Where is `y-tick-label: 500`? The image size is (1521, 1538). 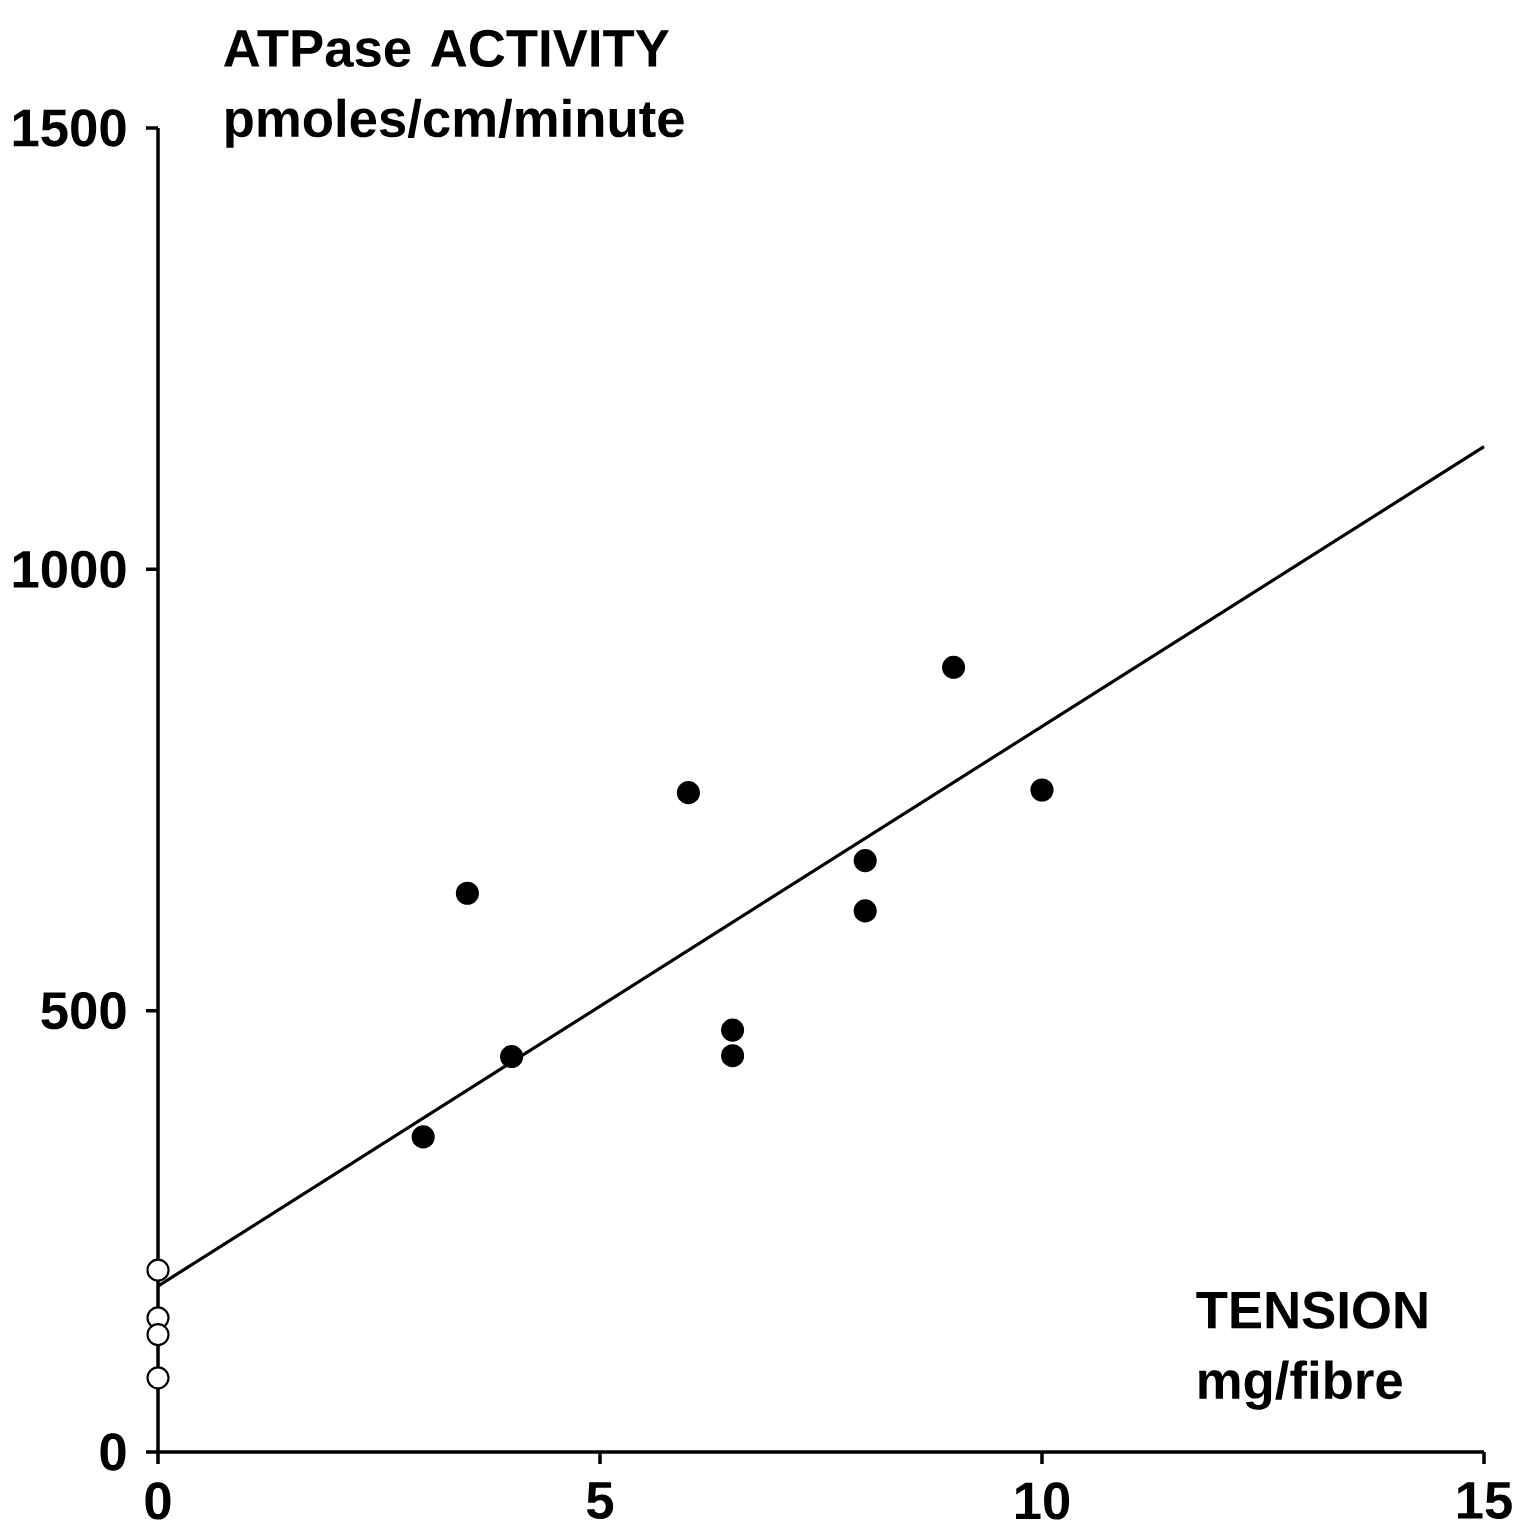
y-tick-label: 500 is located at coordinates (83, 1010).